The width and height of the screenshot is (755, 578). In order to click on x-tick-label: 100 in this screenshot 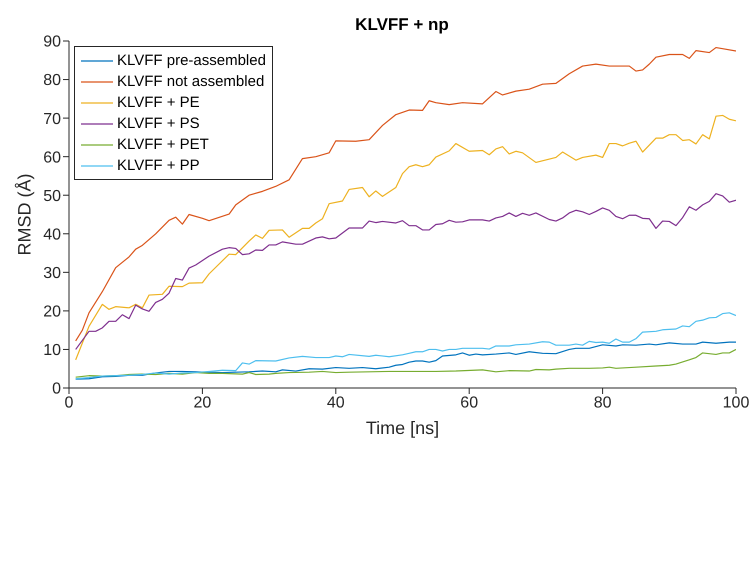, I will do `click(736, 403)`.